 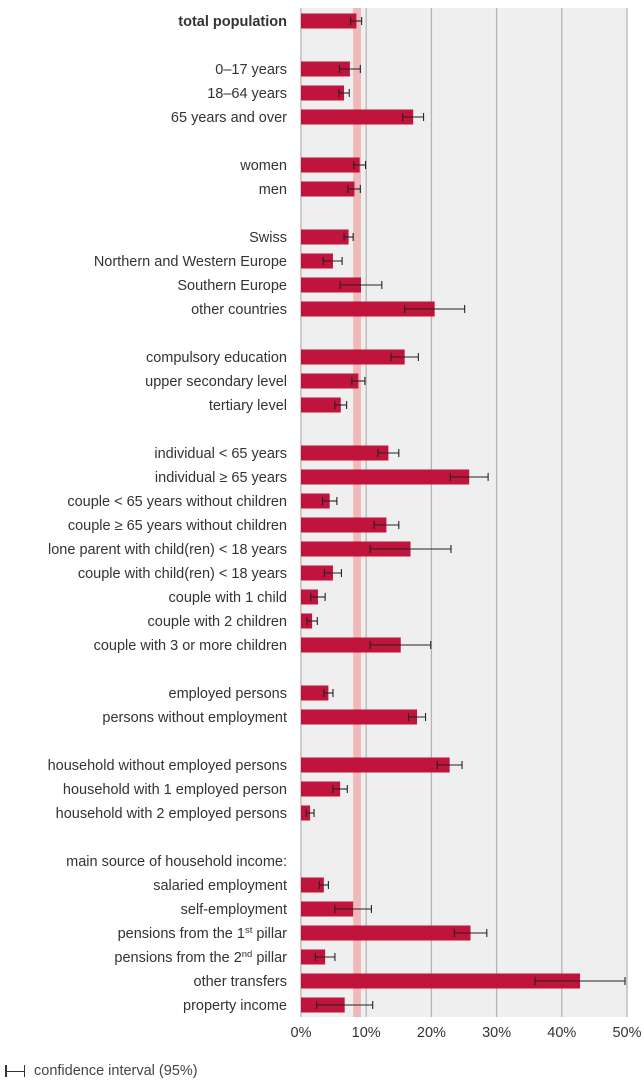 I want to click on x-tick-labels: 0% 10% 20% 30% 40% 50%, so click(x=466, y=1033).